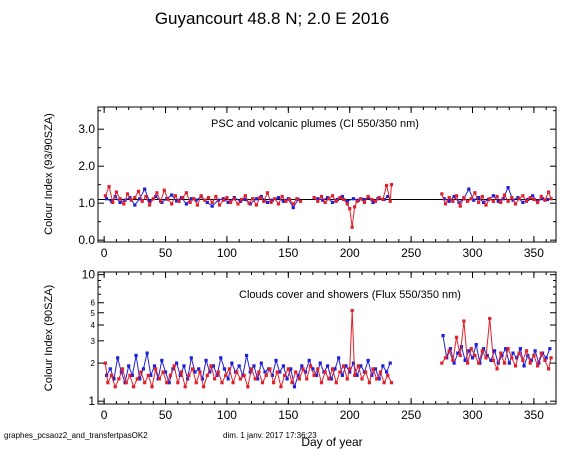 This screenshot has width=583, height=455. Describe the element at coordinates (272, 18) in the screenshot. I see `chart-title: Guyancourt 48.8 N; 2.0 E 2016` at that location.